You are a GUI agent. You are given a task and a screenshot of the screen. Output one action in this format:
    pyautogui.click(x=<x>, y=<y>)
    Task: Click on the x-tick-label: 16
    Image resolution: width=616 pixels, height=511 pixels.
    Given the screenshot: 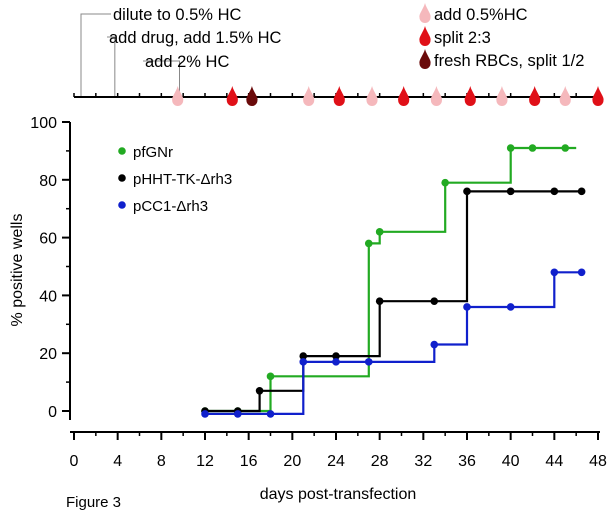 What is the action you would take?
    pyautogui.click(x=249, y=461)
    